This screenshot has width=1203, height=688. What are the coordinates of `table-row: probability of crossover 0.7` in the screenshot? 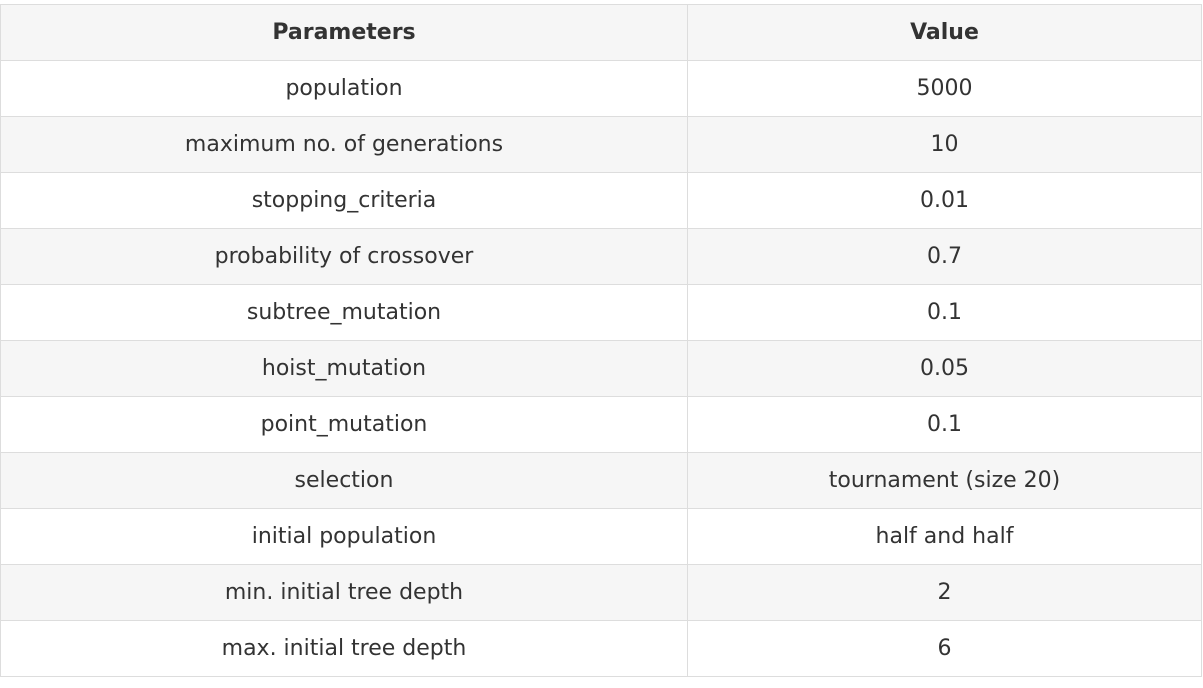 It's located at (601, 256).